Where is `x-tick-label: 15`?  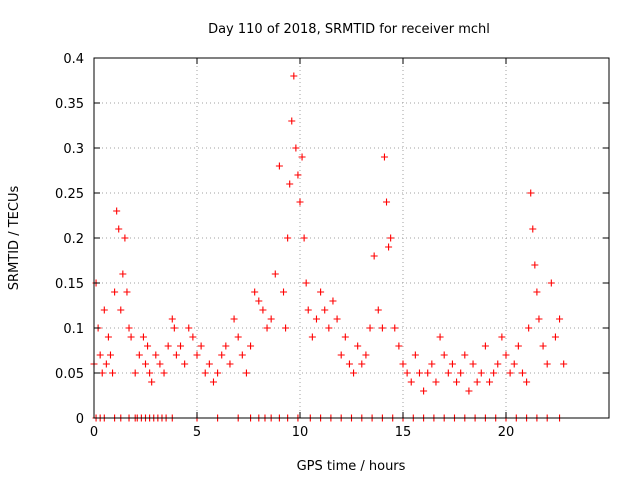
x-tick-label: 15 is located at coordinates (403, 432).